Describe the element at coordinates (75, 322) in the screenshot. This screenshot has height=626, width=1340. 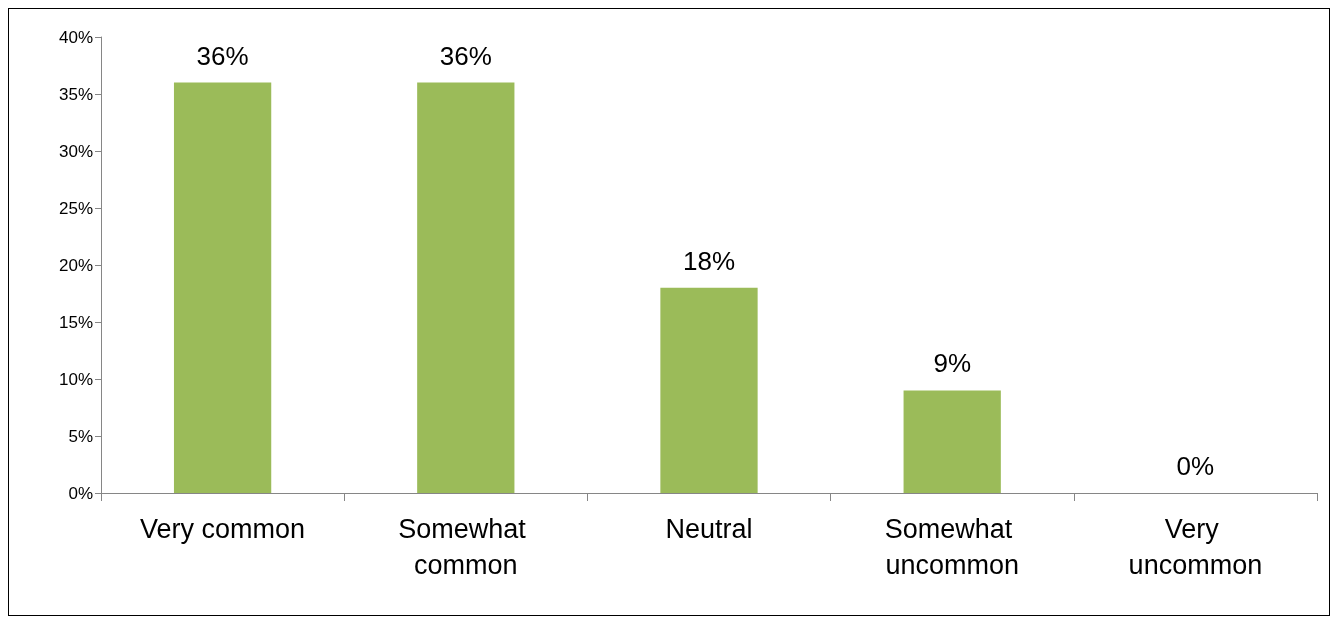
I see `y-tick-label: 15%` at that location.